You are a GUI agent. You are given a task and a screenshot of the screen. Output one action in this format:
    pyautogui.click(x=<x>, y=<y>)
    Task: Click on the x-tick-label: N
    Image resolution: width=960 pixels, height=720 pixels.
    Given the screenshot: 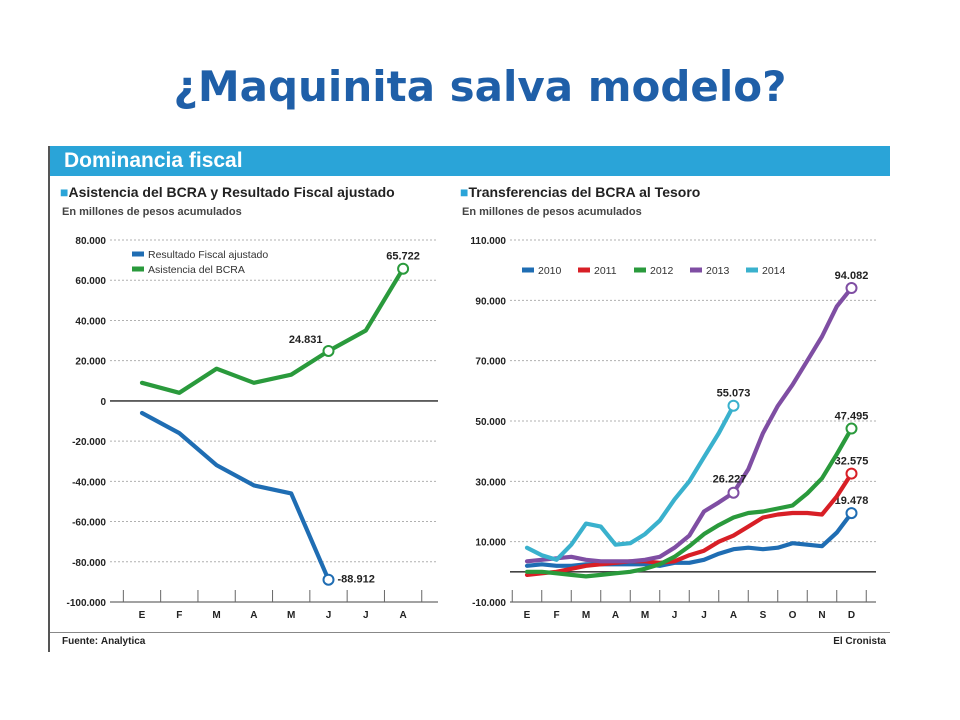 What is the action you would take?
    pyautogui.click(x=821, y=615)
    